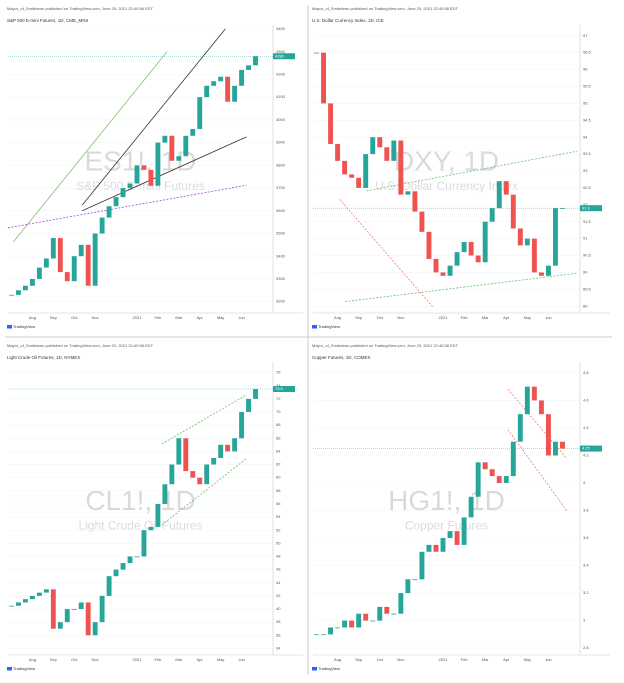  What do you see at coordinates (278, 437) in the screenshot?
I see `y-tick-label: 66` at bounding box center [278, 437].